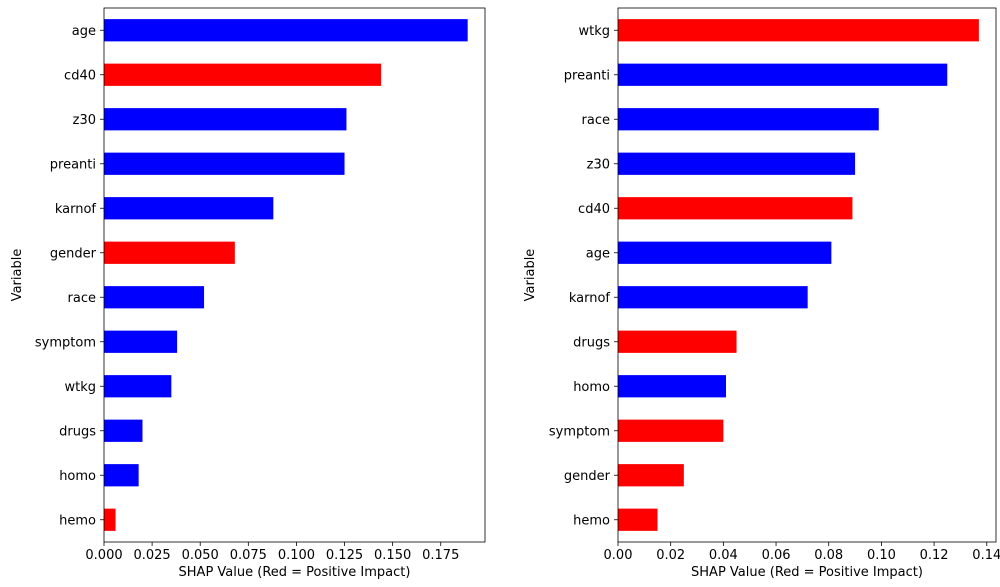 This screenshot has height=587, width=1000. Describe the element at coordinates (80, 75) in the screenshot. I see `left-ytick-label: cd40` at that location.